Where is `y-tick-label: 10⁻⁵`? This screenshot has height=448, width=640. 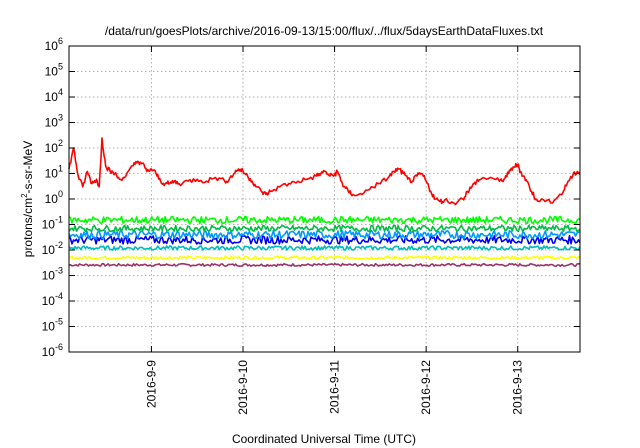
y-tick-label: 10⁻⁵ is located at coordinates (52, 325).